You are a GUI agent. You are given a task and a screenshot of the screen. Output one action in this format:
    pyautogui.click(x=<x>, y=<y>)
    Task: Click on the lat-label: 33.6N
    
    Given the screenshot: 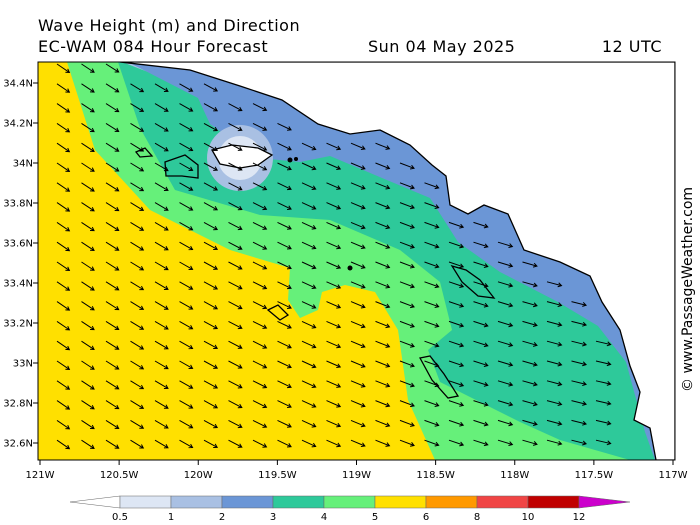 What is the action you would take?
    pyautogui.click(x=18, y=244)
    